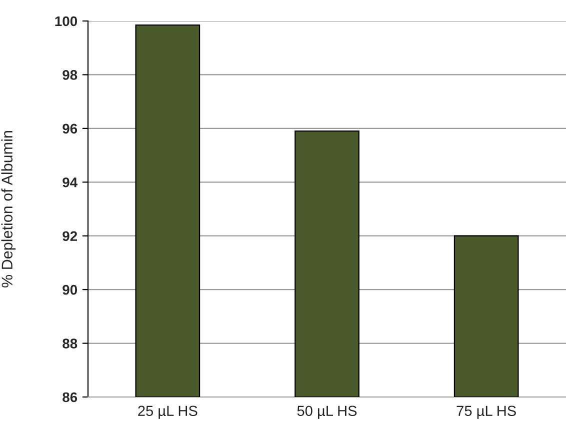  Describe the element at coordinates (70, 182) in the screenshot. I see `y-tick-label: 94` at that location.